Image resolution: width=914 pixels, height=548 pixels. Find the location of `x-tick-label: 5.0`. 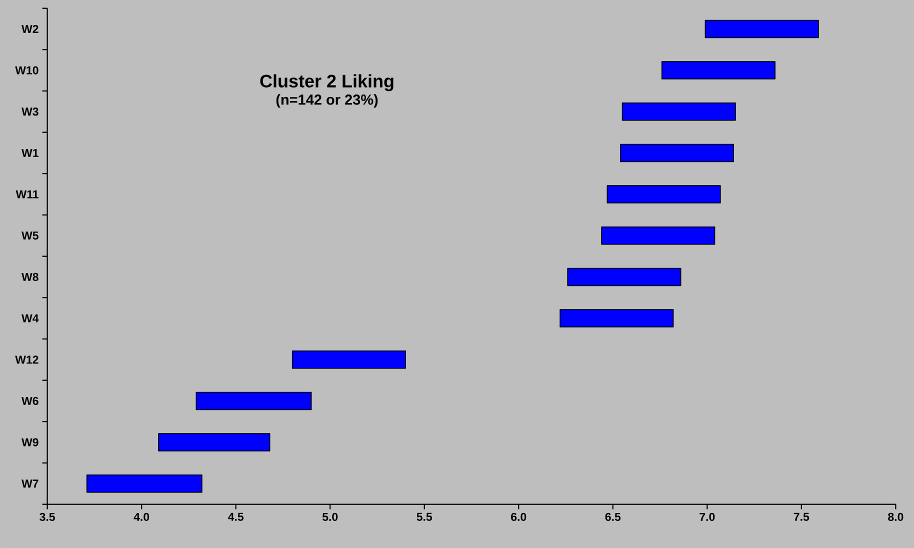

x-tick-label: 5.0 is located at coordinates (330, 516).